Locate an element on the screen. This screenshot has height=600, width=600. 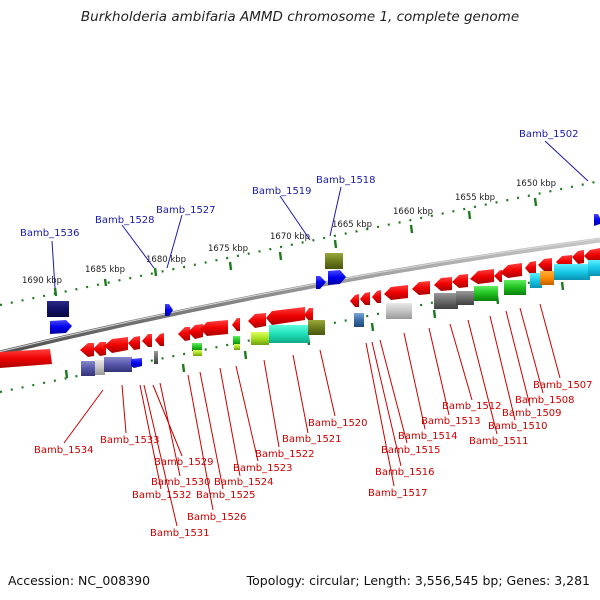
ruler-label: 1660 kbp is located at coordinates (413, 212).